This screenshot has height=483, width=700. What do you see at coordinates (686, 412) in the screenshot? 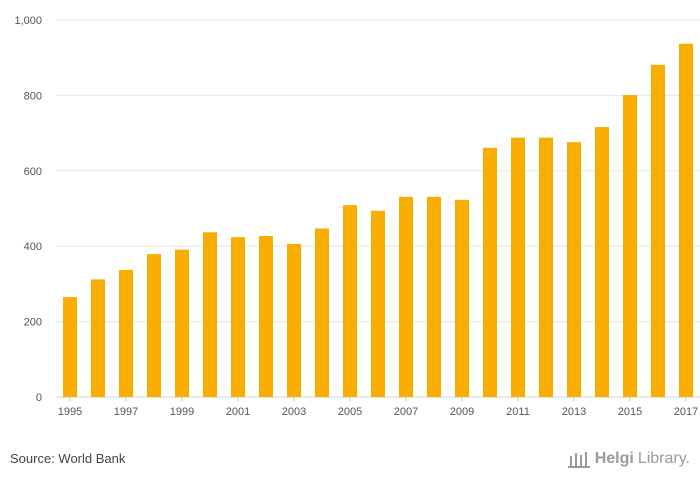
I see `x-tick-label: 2017` at bounding box center [686, 412].